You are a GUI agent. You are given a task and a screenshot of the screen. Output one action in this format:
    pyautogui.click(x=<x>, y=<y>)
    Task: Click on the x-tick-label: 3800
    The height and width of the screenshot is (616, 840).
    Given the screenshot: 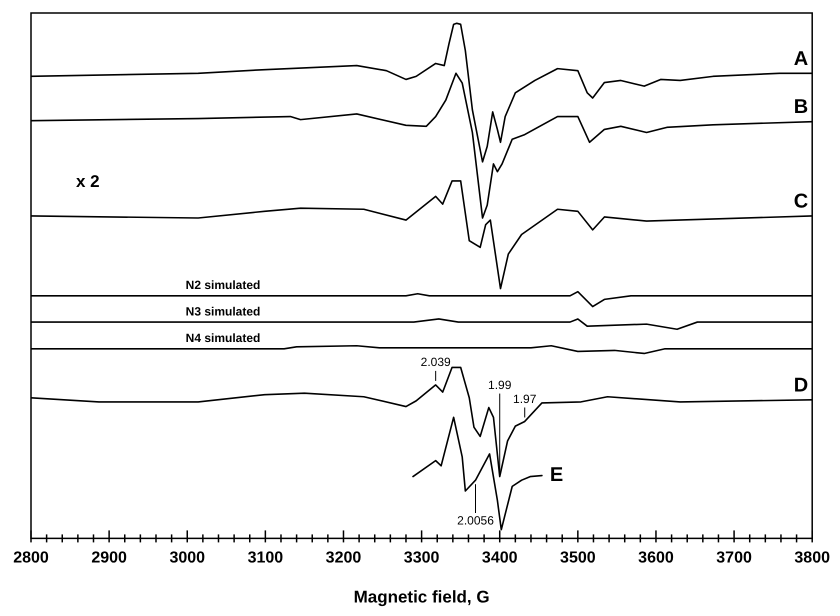 What is the action you would take?
    pyautogui.click(x=812, y=557)
    